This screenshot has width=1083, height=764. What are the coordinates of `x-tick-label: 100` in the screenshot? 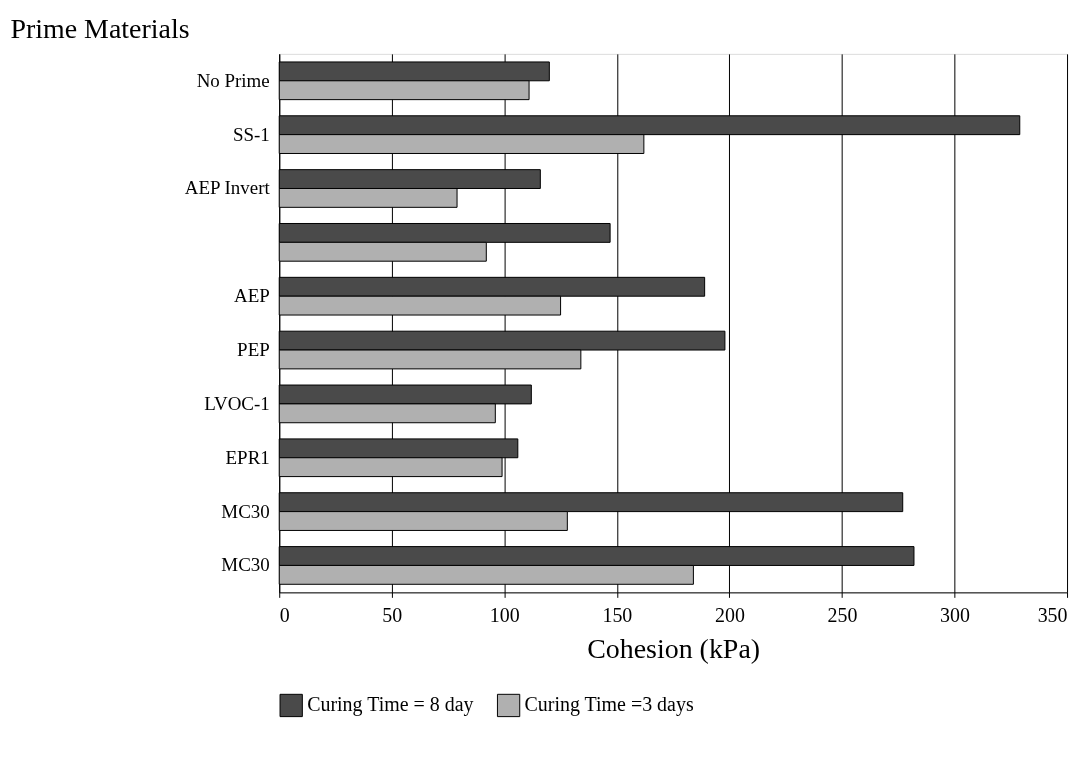 It's located at (504, 614).